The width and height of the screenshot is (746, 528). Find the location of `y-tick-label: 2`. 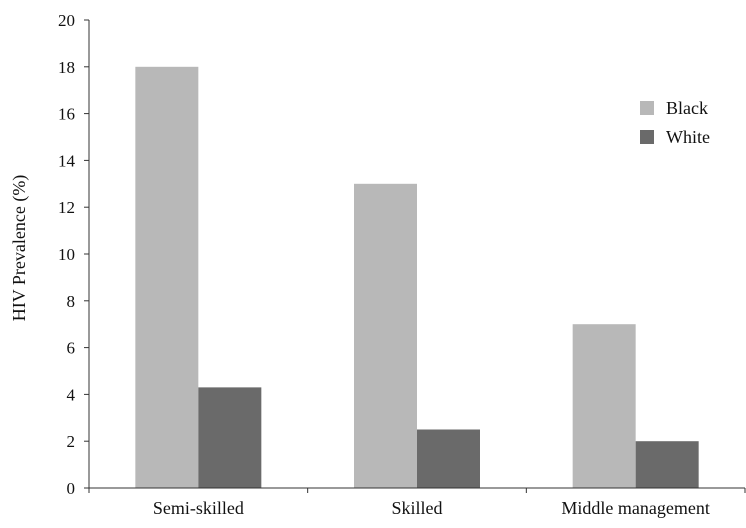

y-tick-label: 2 is located at coordinates (71, 441).